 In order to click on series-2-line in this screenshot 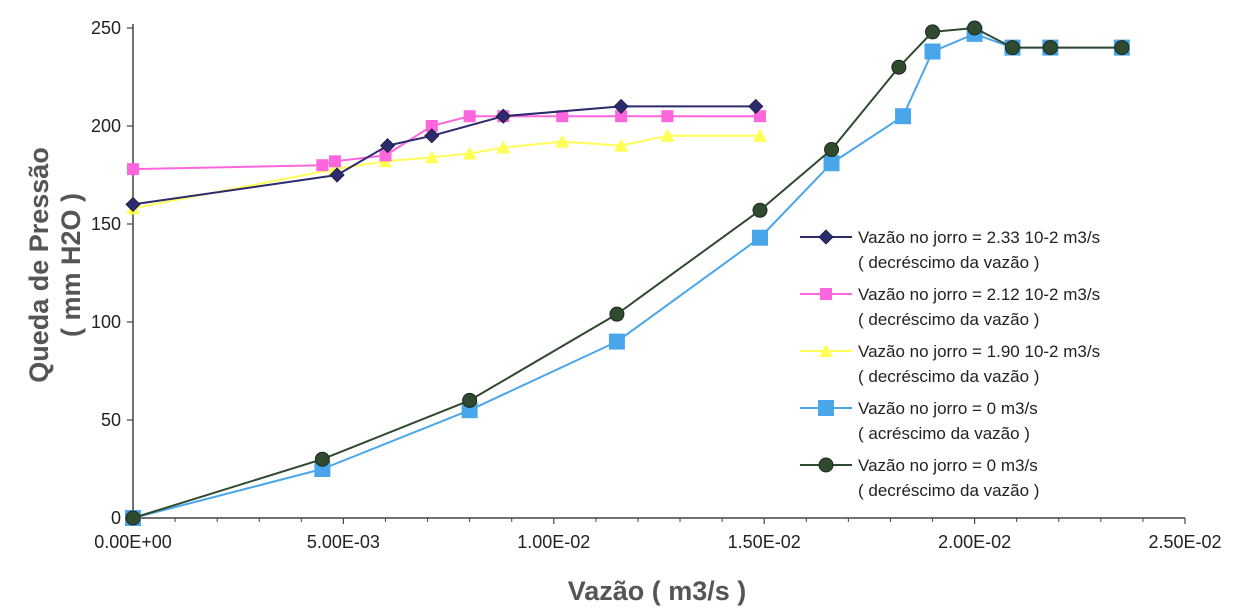, I will do `click(446, 143)`.